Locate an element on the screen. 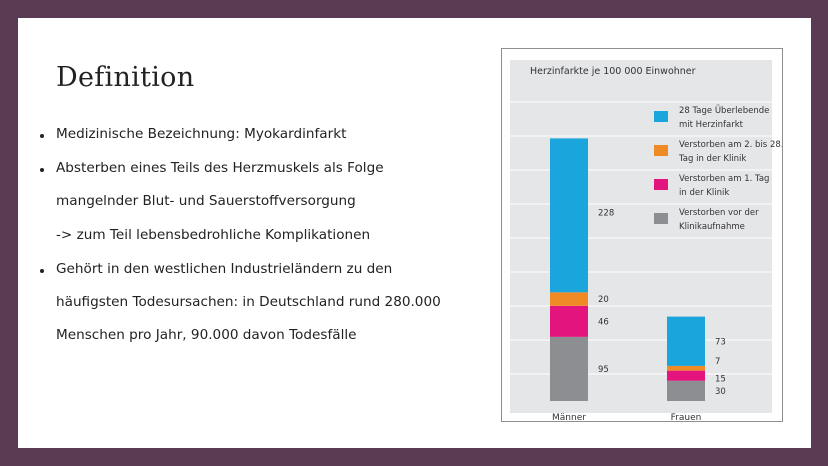  legend-label: Tag in der Klinik is located at coordinates (712, 159).